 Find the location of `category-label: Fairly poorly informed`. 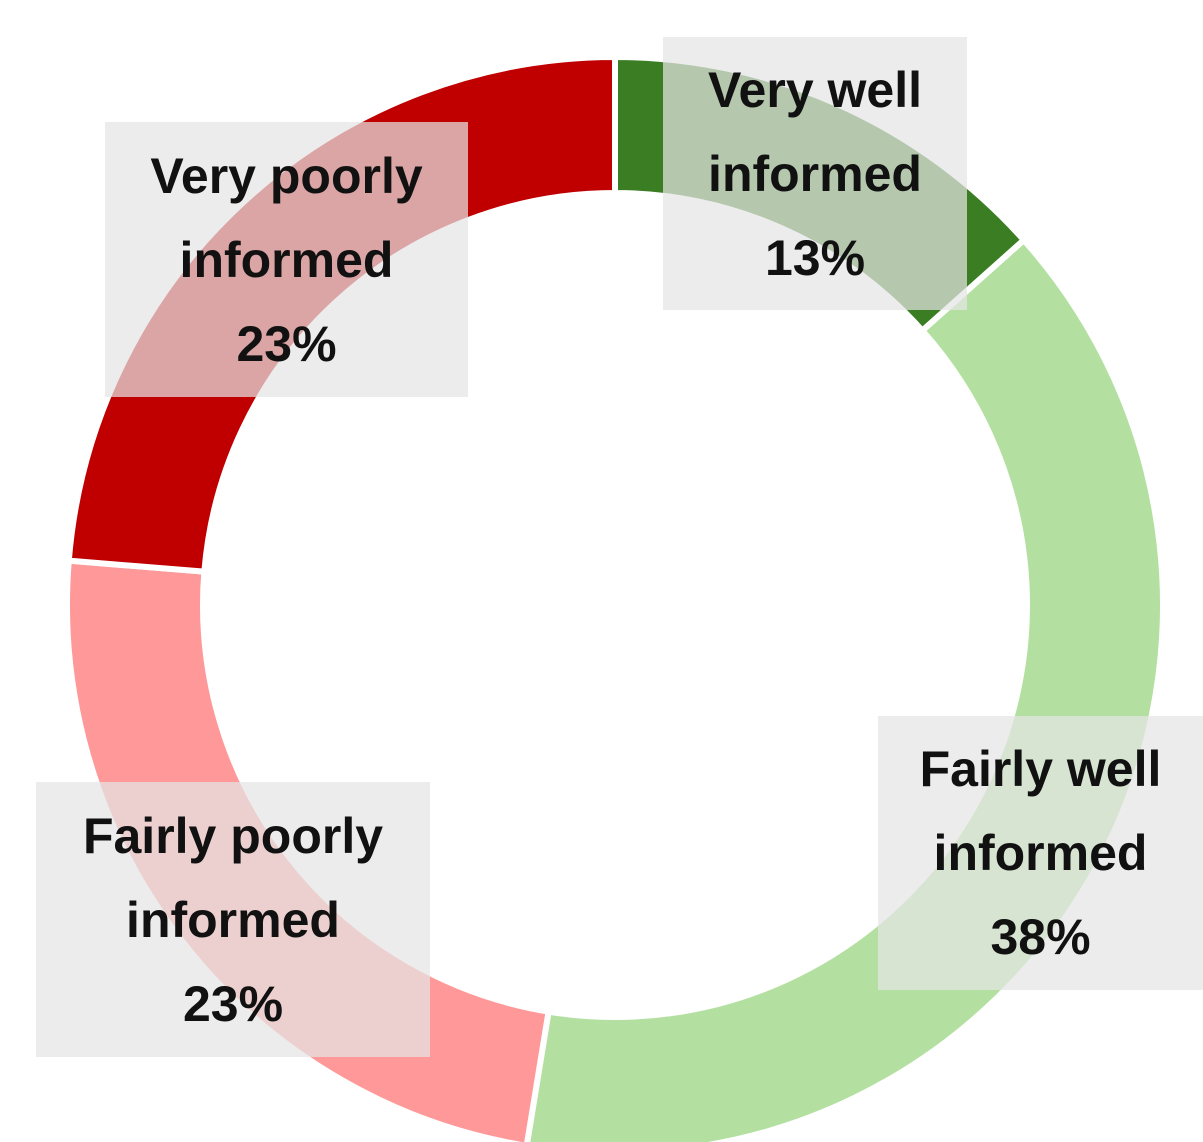

category-label: Fairly poorly informed is located at coordinates (233, 877).